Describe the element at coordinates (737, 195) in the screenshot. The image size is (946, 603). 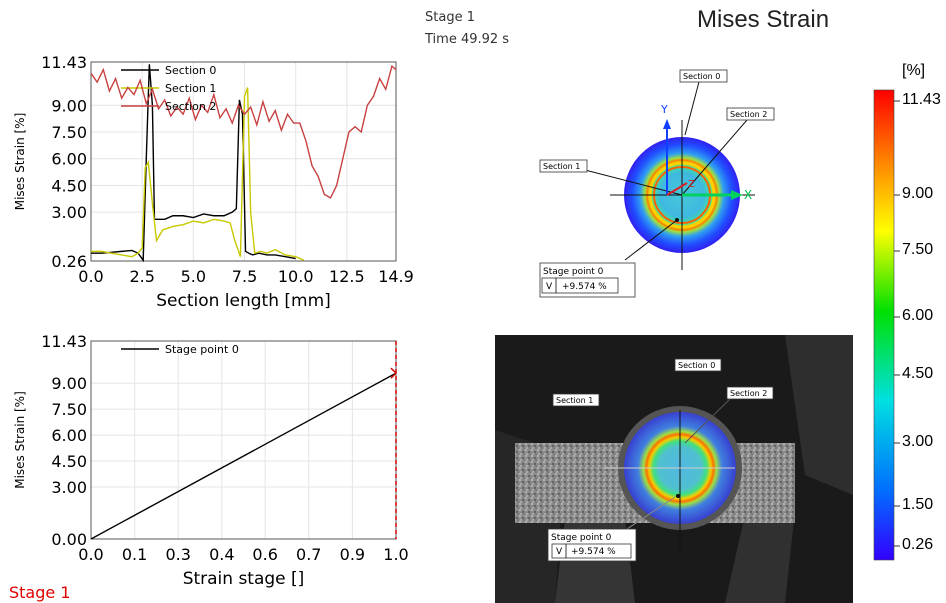
I see `x-axis-arrowhead` at that location.